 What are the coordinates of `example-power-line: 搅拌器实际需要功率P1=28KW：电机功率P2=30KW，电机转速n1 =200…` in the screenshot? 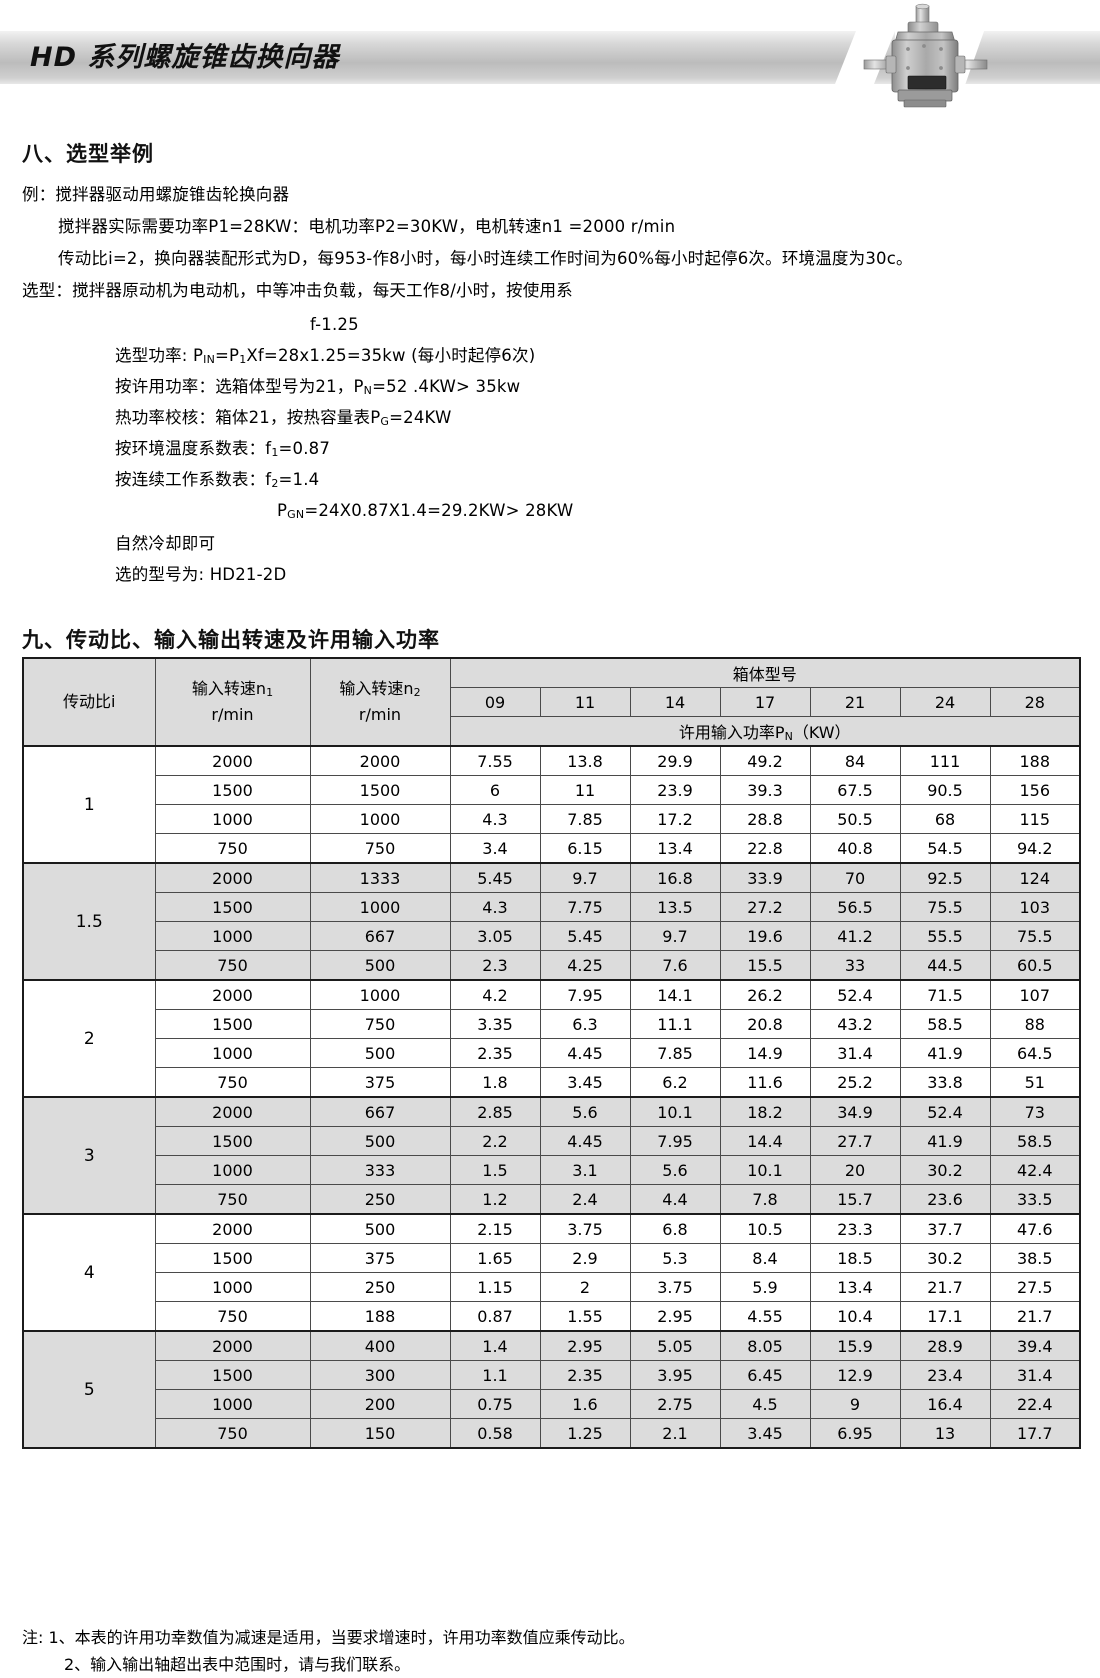 It's located at (367, 226).